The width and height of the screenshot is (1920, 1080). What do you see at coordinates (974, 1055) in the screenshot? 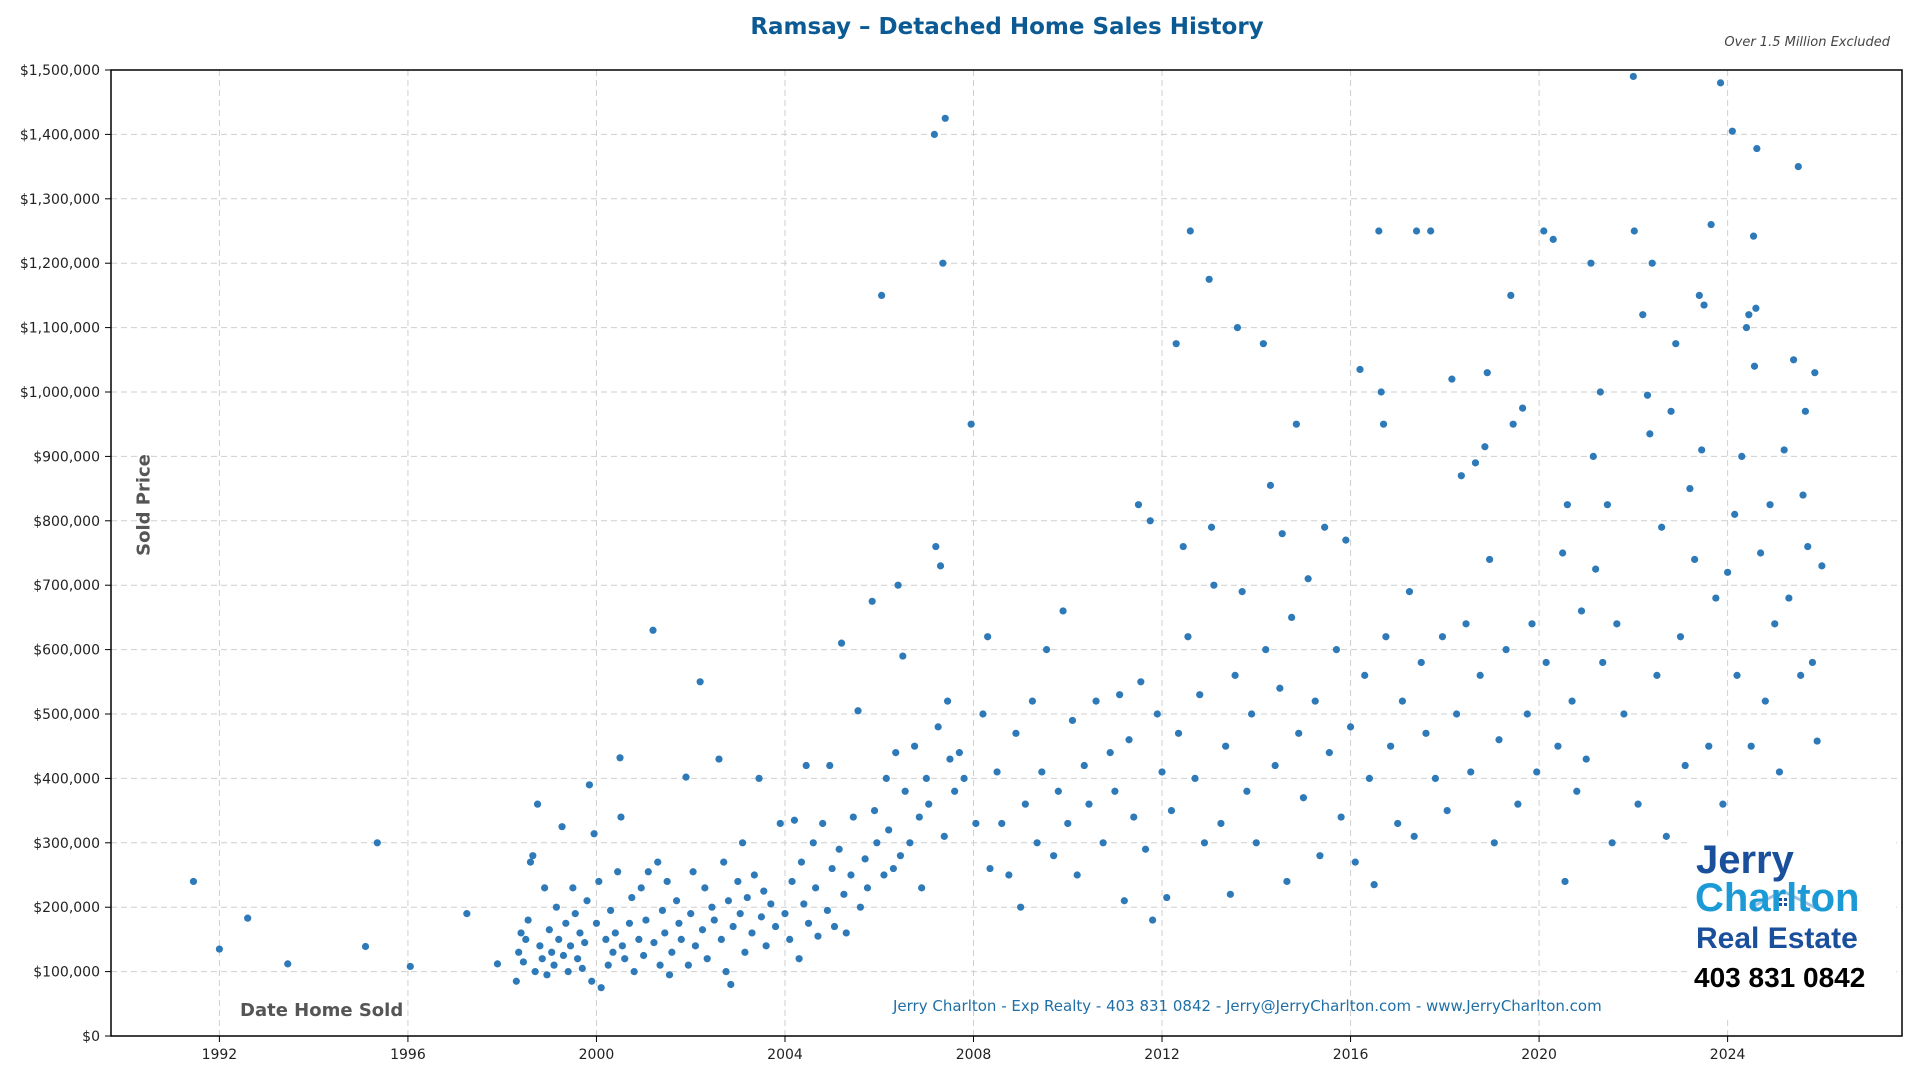
I see `x-tick-label: 2008` at bounding box center [974, 1055].